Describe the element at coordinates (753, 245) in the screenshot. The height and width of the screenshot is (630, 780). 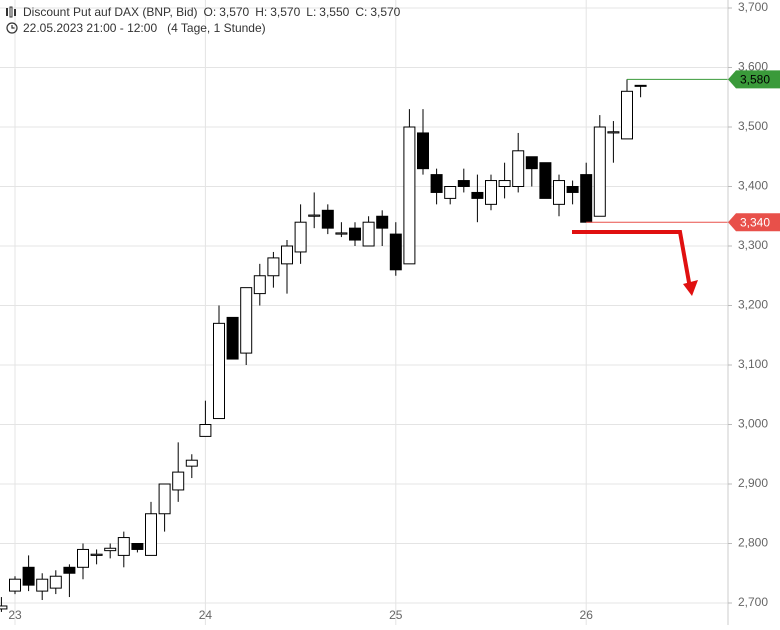
I see `y-tick-label: 3,300` at that location.